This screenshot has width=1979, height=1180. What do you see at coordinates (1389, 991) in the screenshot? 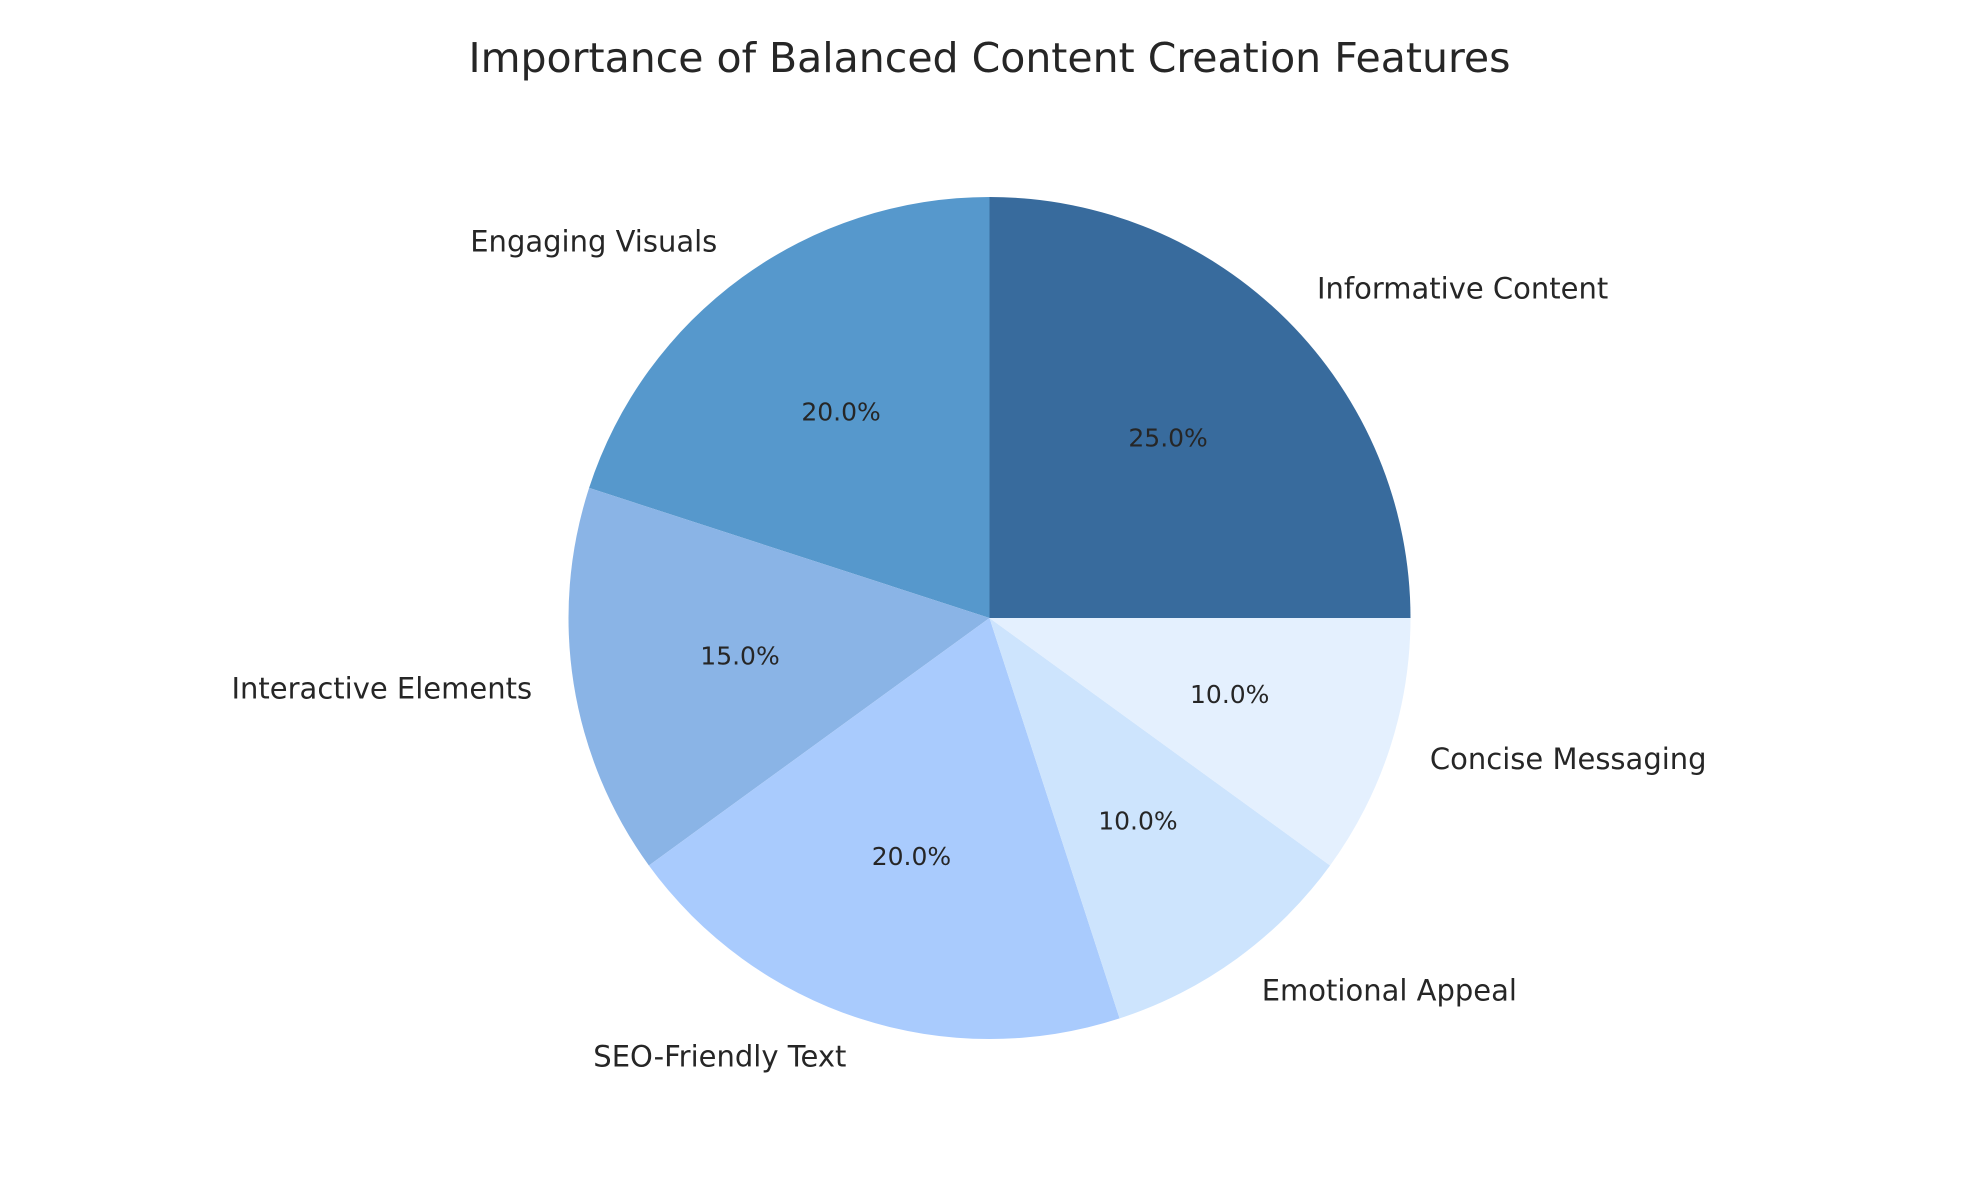
I see `slice-label: Emotional Appeal` at bounding box center [1389, 991].